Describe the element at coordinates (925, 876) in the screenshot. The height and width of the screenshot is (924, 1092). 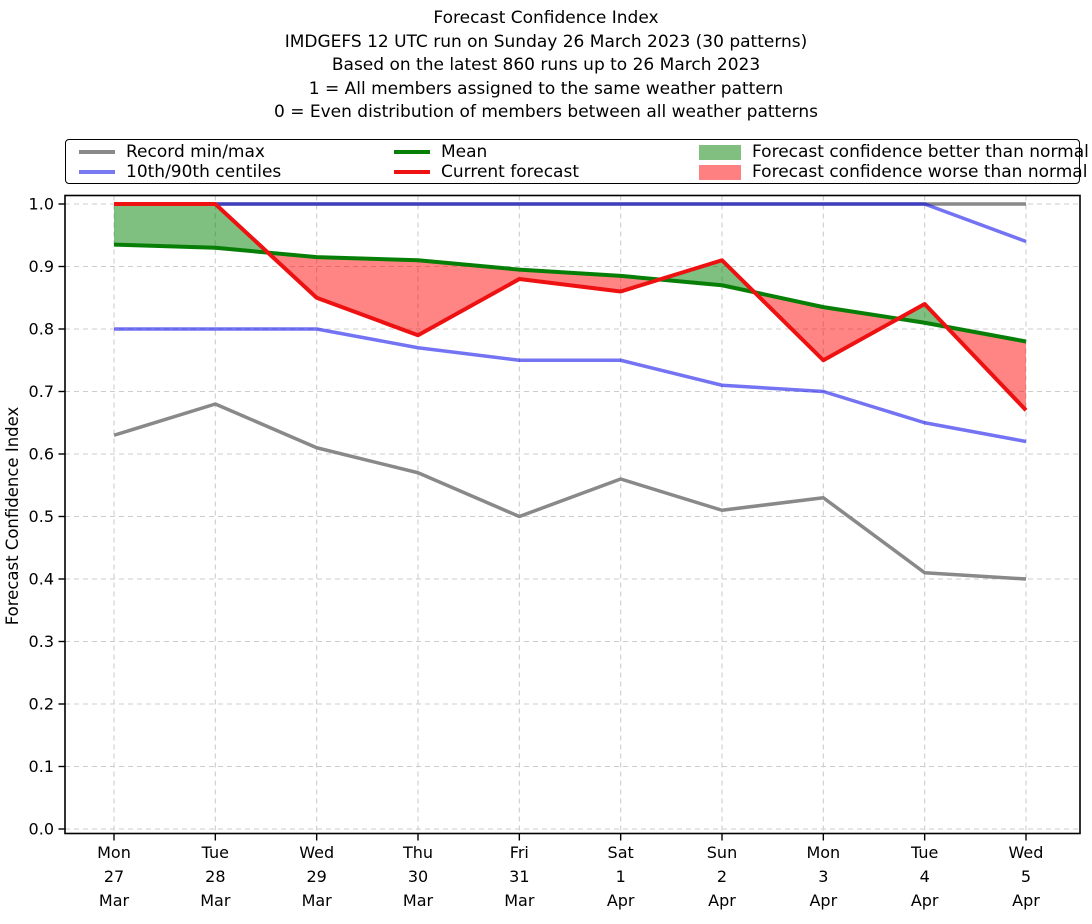
I see `x-tick-label: 4` at that location.